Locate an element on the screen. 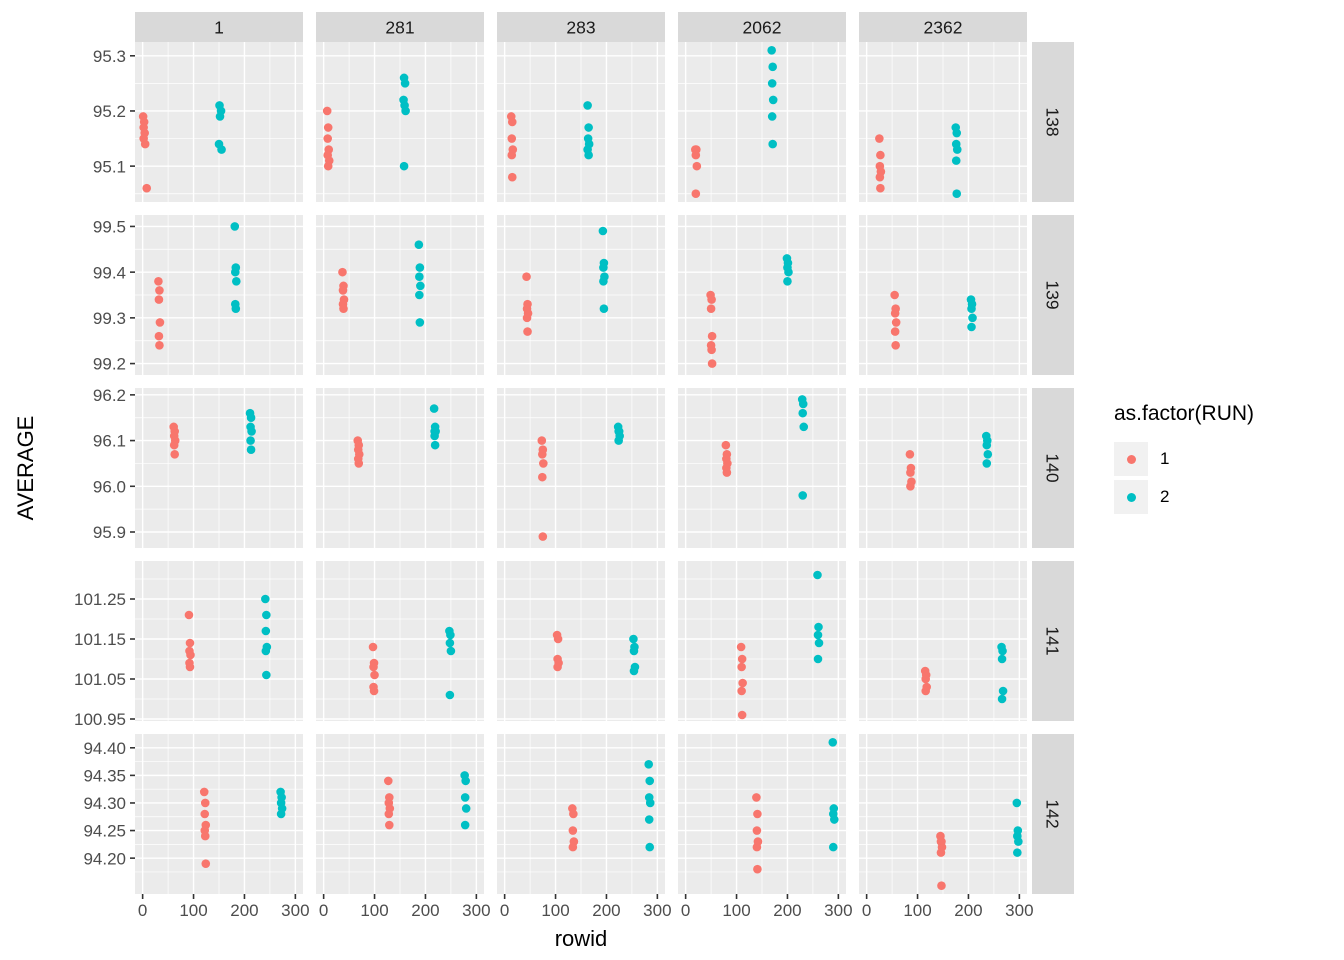 Image resolution: width=1344 pixels, height=960 pixels. x-axis-title: rowid is located at coordinates (581, 938).